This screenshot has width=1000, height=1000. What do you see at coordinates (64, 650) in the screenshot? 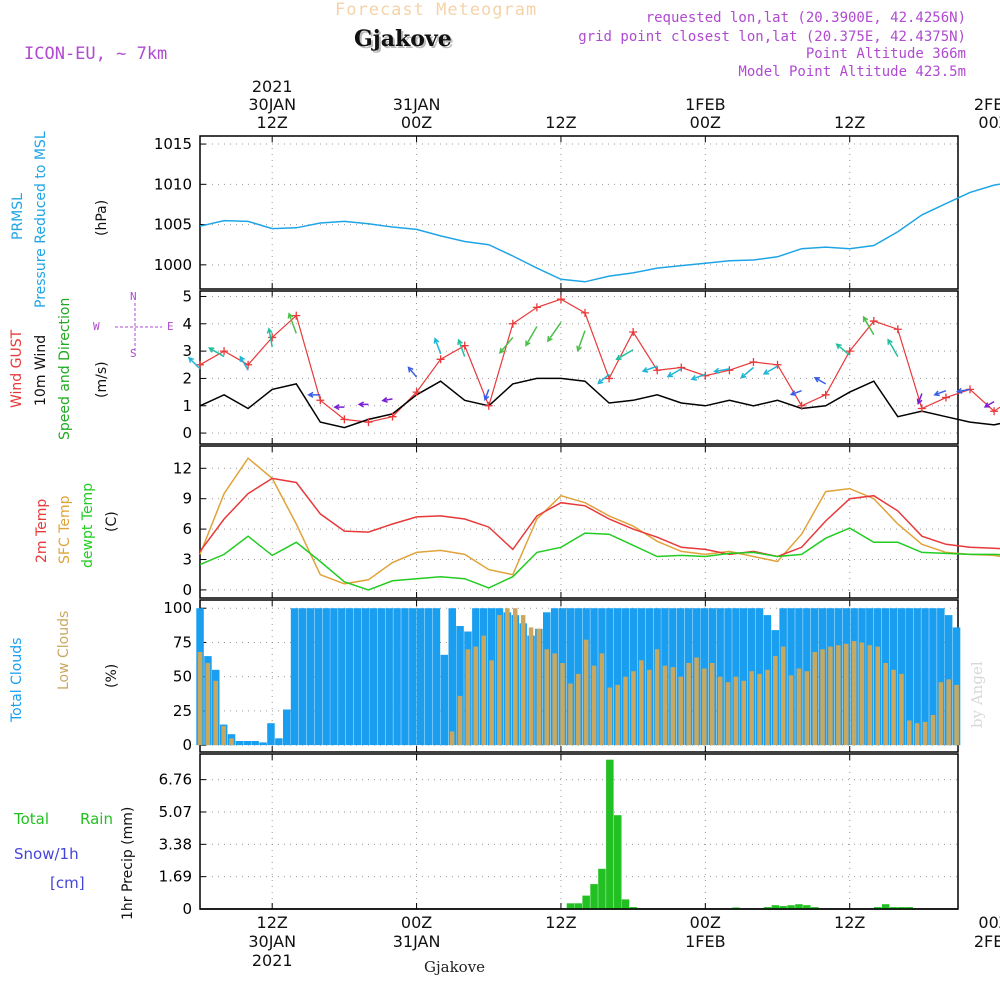
I see `low-clouds-label: Low Clouds` at bounding box center [64, 650].